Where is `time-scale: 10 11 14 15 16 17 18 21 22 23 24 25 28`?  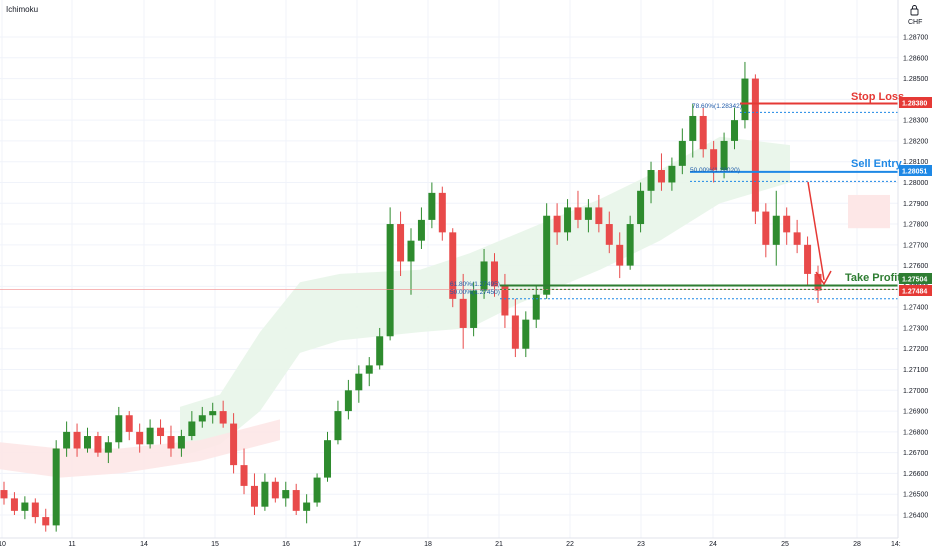 time-scale: 10 11 14 15 16 17 18 21 22 23 24 25 28 is located at coordinates (430, 544).